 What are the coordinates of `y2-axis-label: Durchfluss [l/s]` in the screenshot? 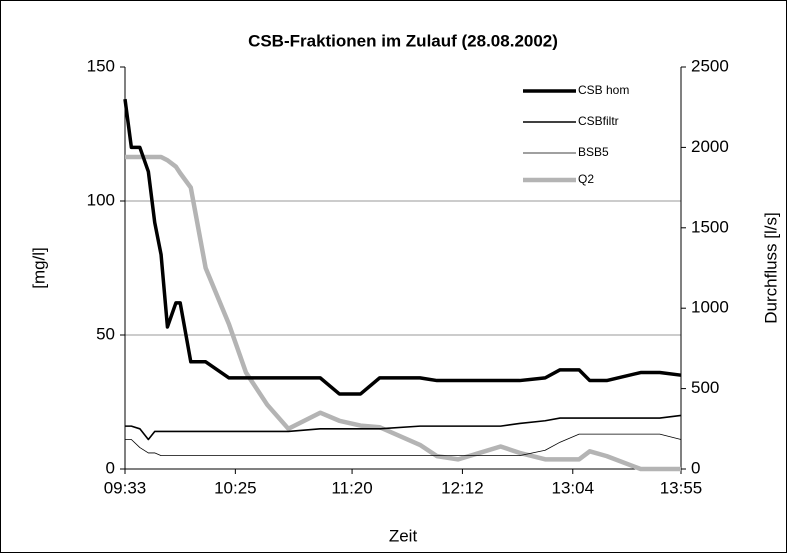 It's located at (770, 267).